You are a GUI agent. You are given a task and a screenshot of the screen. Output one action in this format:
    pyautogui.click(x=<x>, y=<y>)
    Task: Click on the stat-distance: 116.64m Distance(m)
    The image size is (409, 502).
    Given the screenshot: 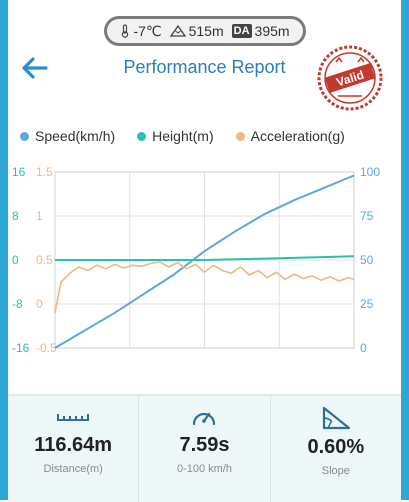 What is the action you would take?
    pyautogui.click(x=74, y=449)
    